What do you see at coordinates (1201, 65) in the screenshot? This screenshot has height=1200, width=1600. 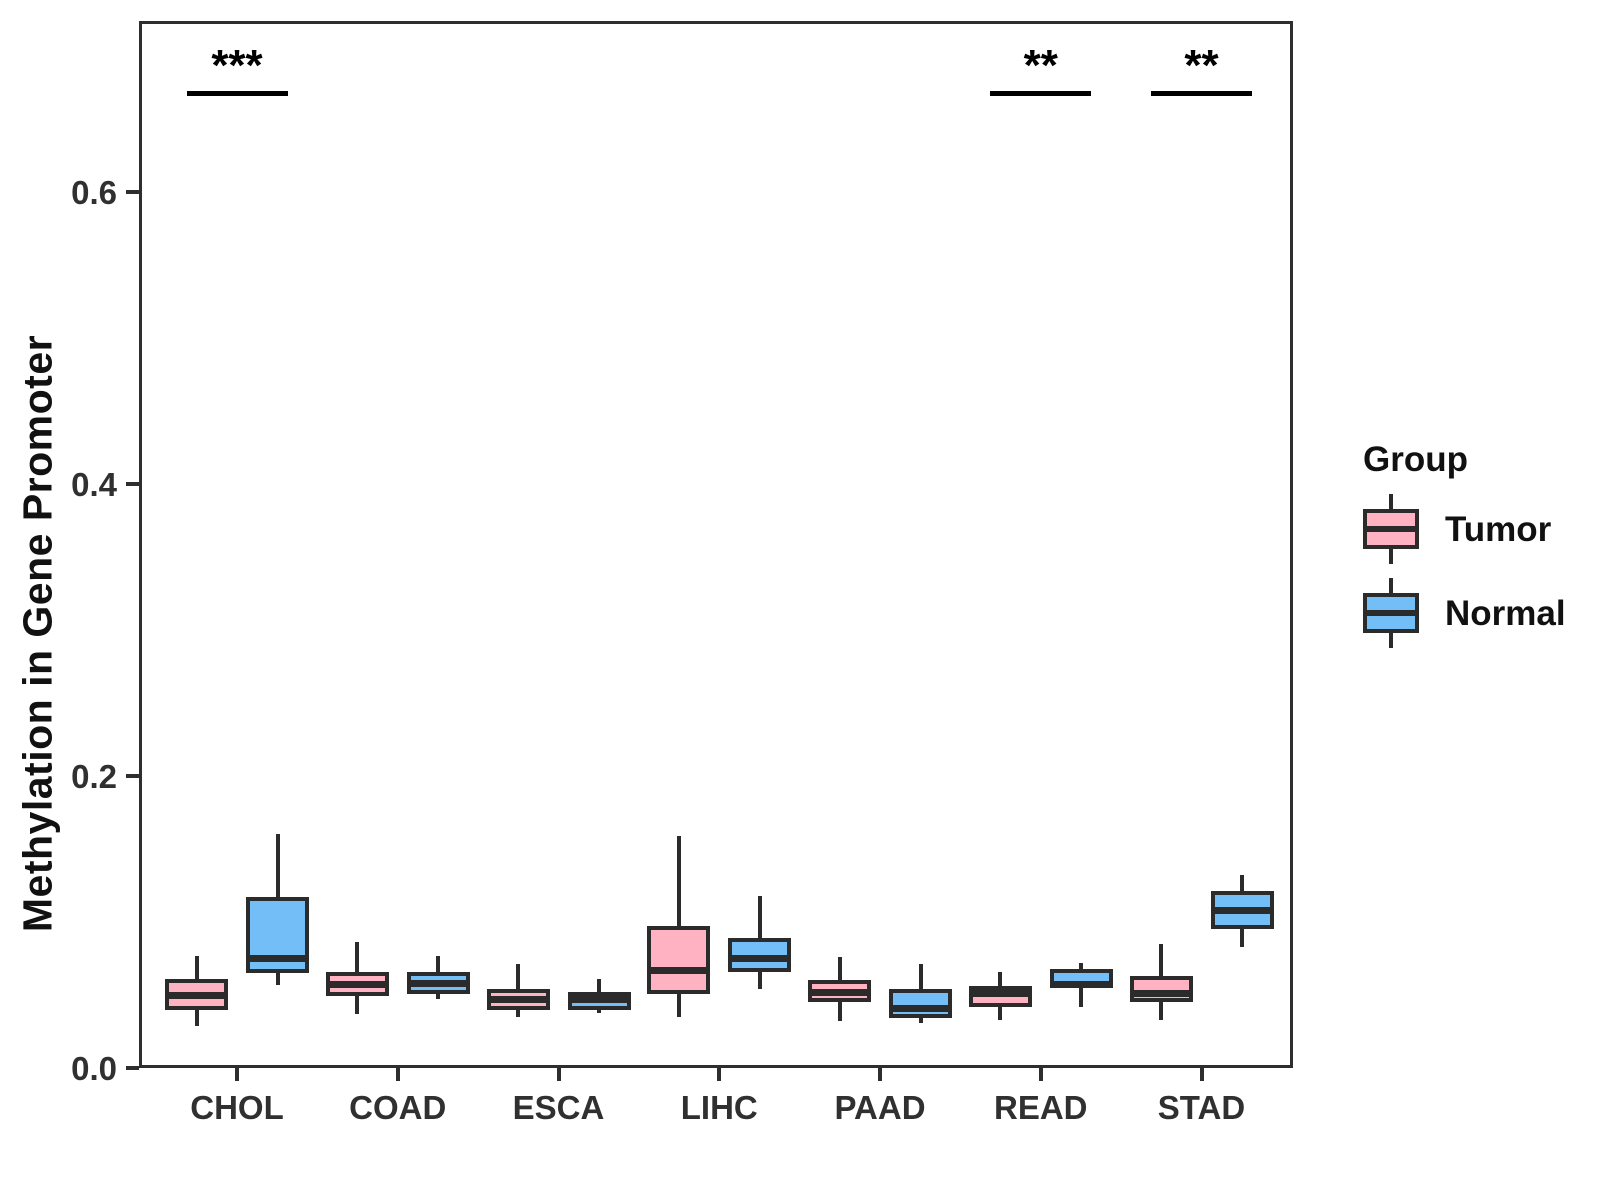 I see `significance-label-stad: **` at bounding box center [1201, 65].